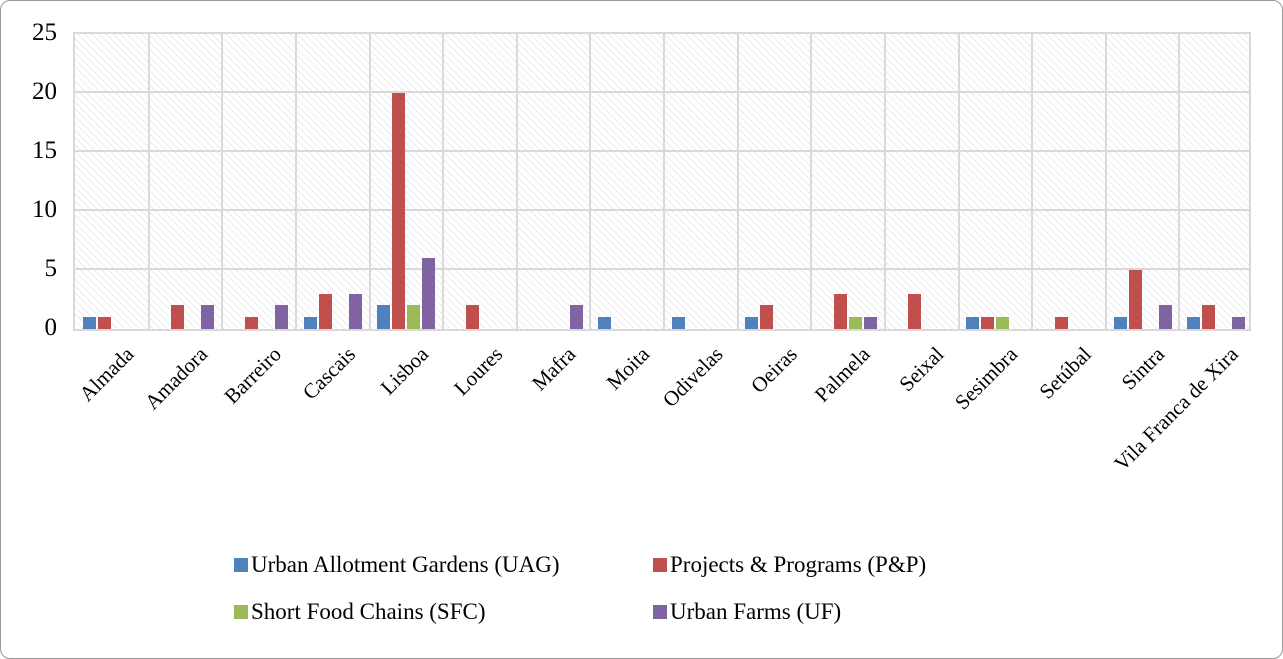 Image resolution: width=1283 pixels, height=659 pixels. What do you see at coordinates (282, 317) in the screenshot?
I see `bar-barreiro-s3` at bounding box center [282, 317].